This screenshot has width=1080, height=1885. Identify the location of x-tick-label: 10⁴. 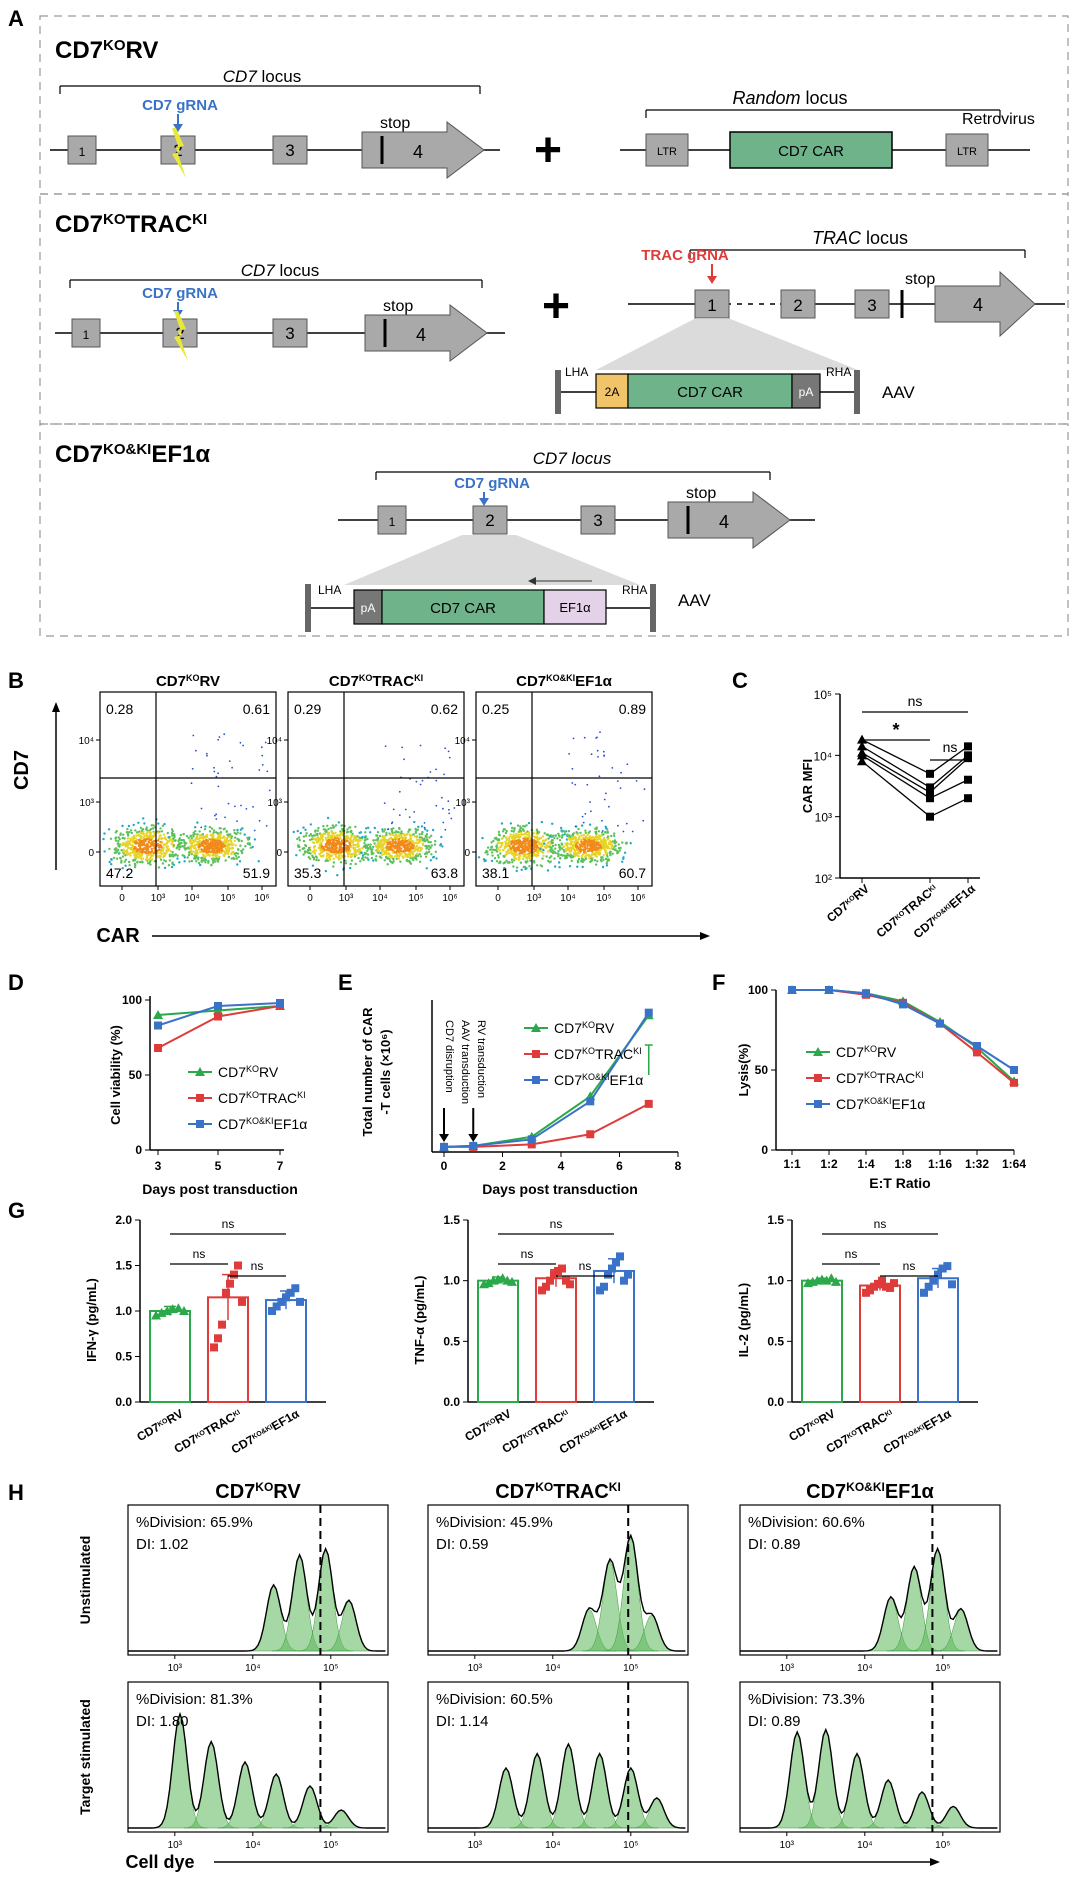
(191, 898).